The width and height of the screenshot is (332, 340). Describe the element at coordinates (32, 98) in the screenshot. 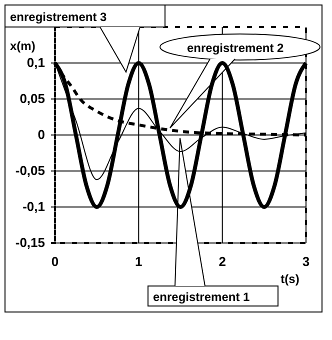

I see `y-tick-label: 0,05` at that location.